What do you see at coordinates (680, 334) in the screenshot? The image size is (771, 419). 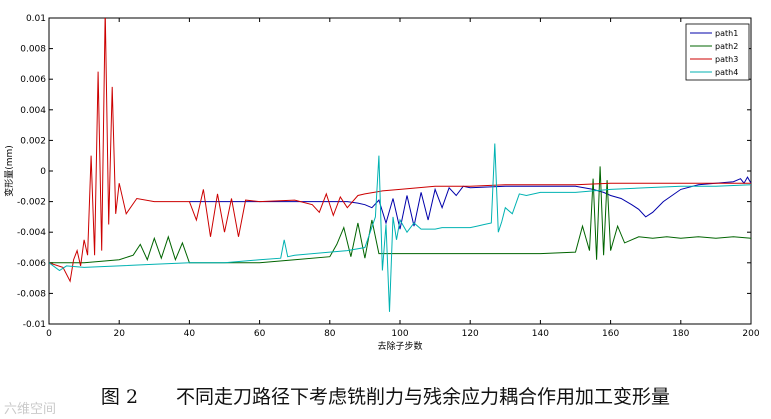 I see `x-tick-label: 180` at bounding box center [680, 334].